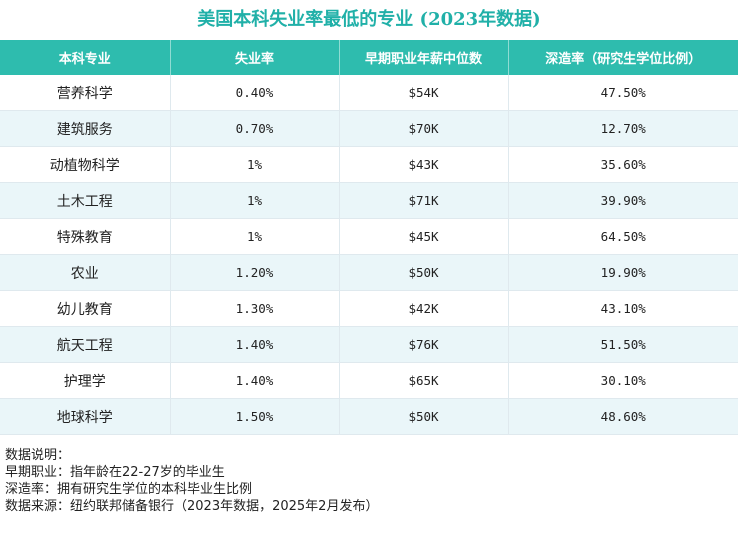 The height and width of the screenshot is (533, 738). I want to click on cell-major: 航天工程, so click(85, 344).